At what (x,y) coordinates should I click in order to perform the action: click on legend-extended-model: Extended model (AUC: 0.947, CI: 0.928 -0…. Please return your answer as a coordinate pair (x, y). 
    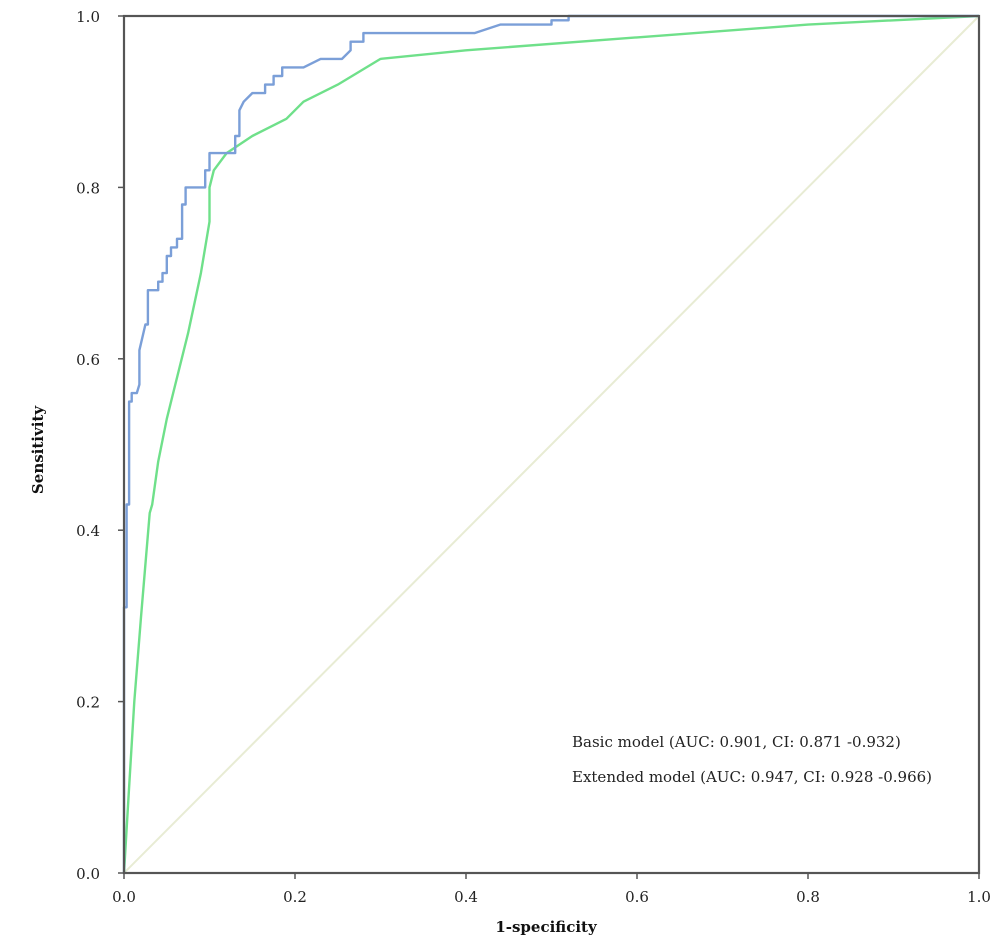
    Looking at the image, I should click on (752, 777).